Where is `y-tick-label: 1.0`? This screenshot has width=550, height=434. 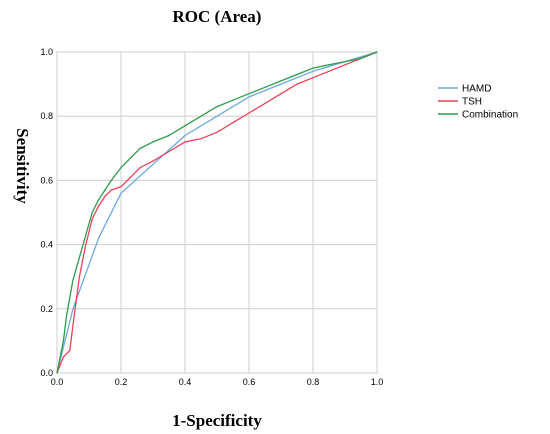
y-tick-label: 1.0 is located at coordinates (46, 52).